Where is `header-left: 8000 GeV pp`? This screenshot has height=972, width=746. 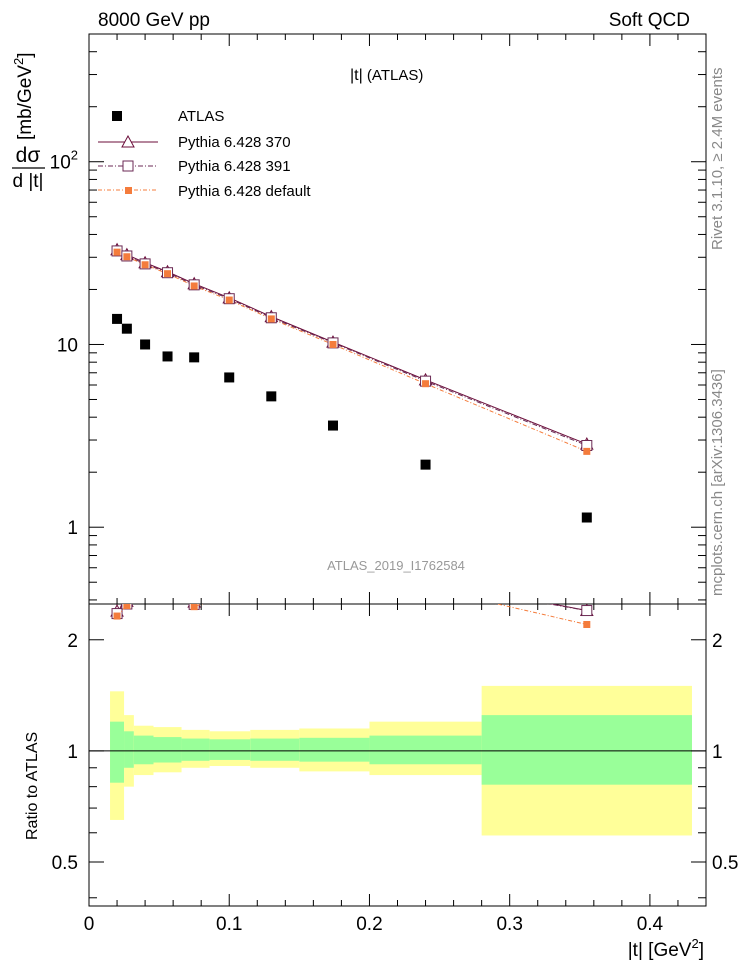
header-left: 8000 GeV pp is located at coordinates (154, 20).